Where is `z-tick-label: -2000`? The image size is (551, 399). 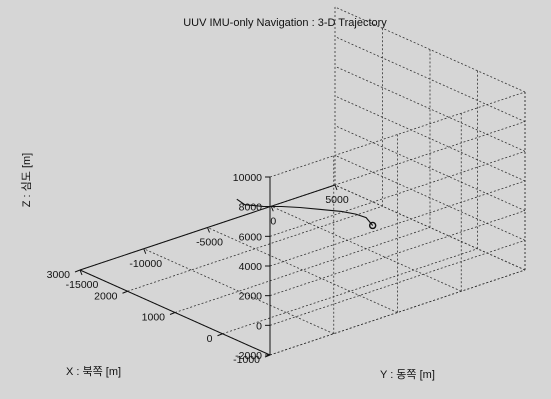 z-tick-label: -2000 is located at coordinates (248, 356).